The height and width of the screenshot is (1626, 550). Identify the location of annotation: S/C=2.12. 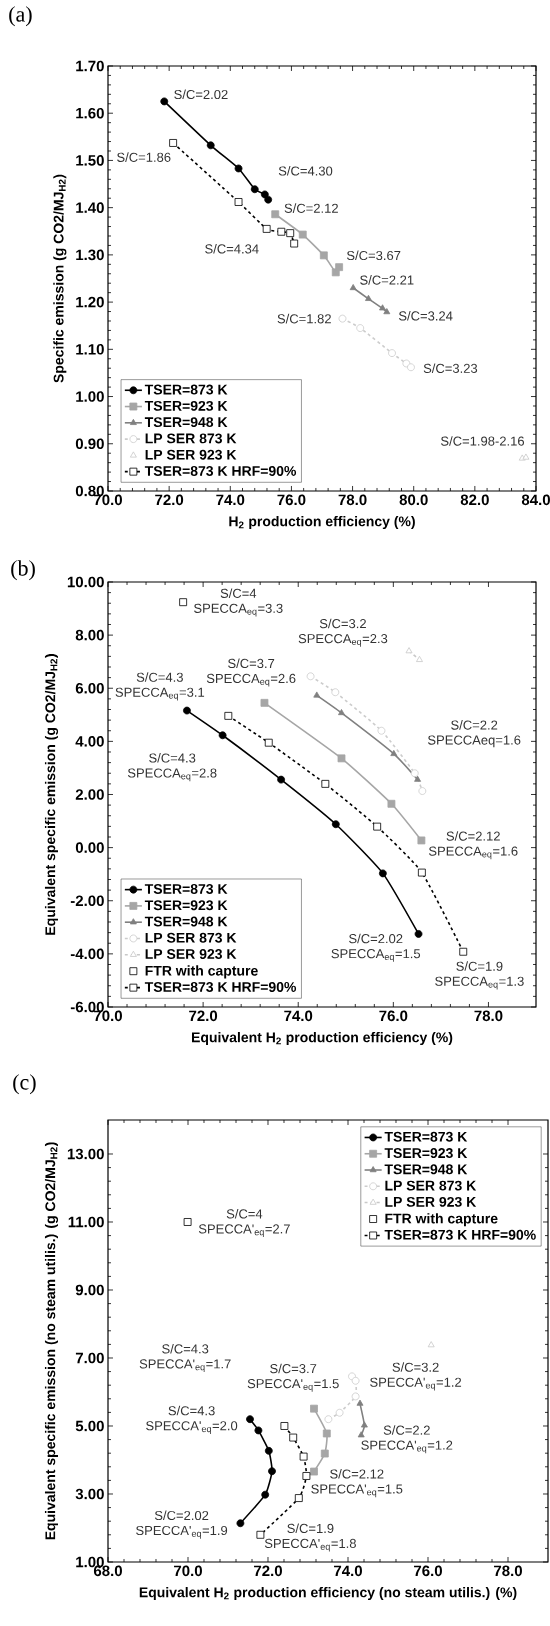
(311, 208).